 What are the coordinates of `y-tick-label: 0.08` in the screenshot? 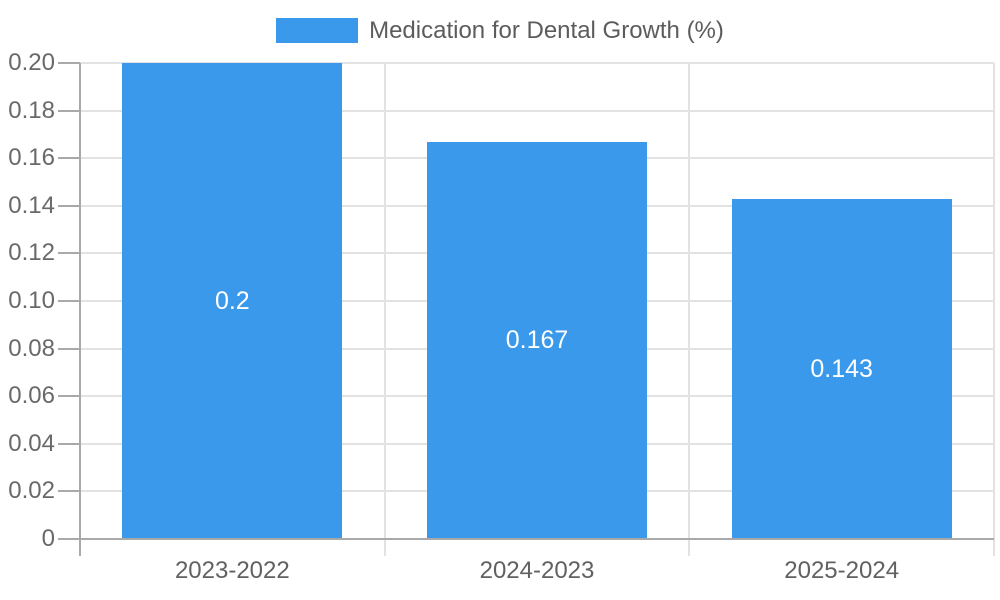 It's located at (31, 348).